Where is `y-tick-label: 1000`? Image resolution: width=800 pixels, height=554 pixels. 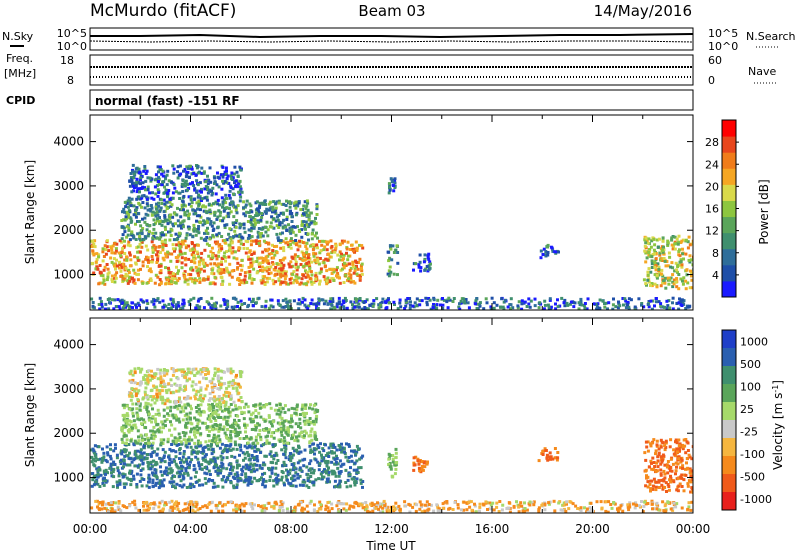
y-tick-label: 1000 is located at coordinates (68, 275).